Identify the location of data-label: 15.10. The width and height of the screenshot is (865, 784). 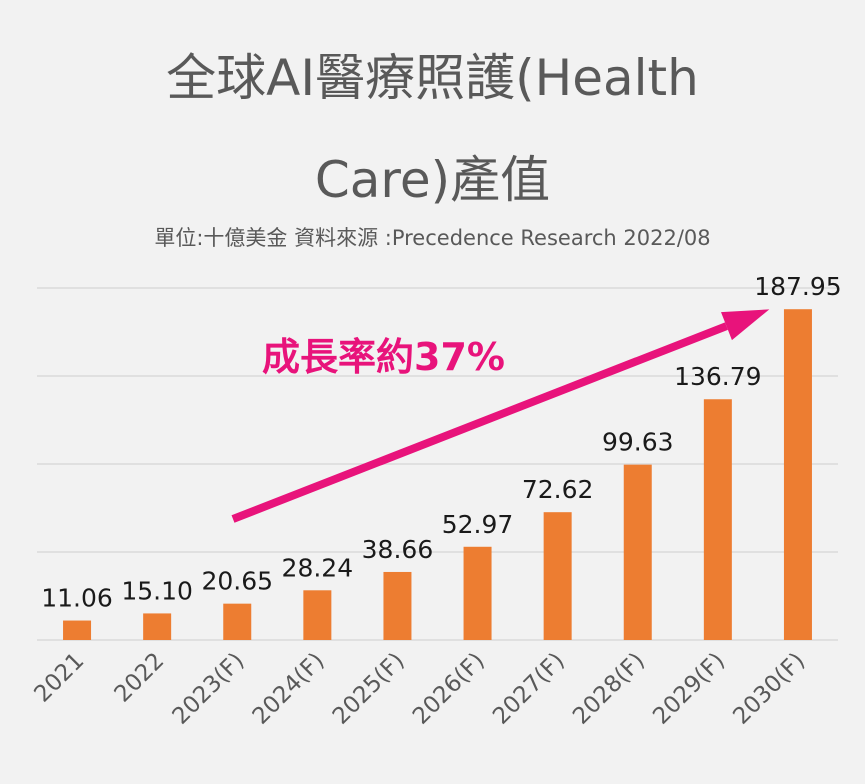
(157, 590).